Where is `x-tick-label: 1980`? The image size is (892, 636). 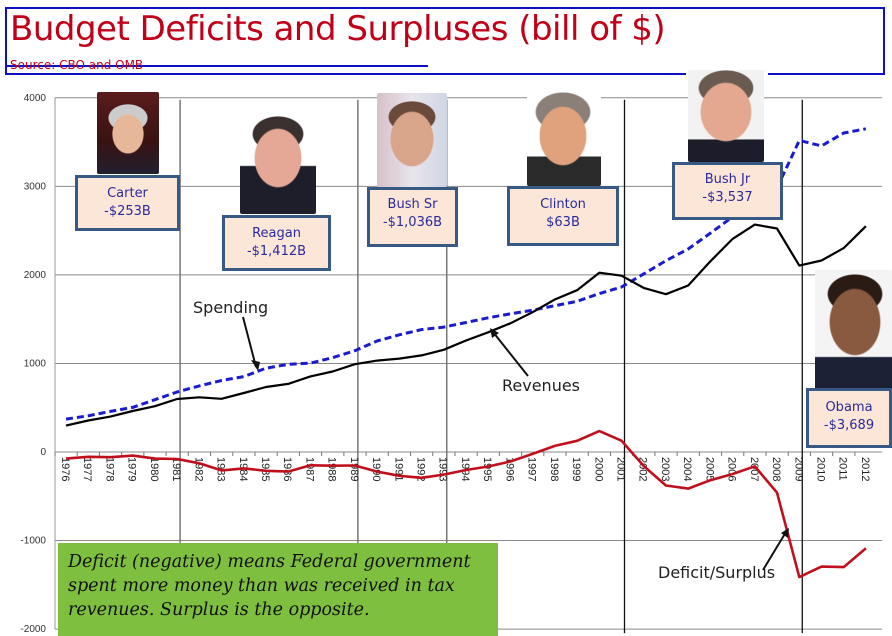
x-tick-label: 1980 is located at coordinates (154, 469).